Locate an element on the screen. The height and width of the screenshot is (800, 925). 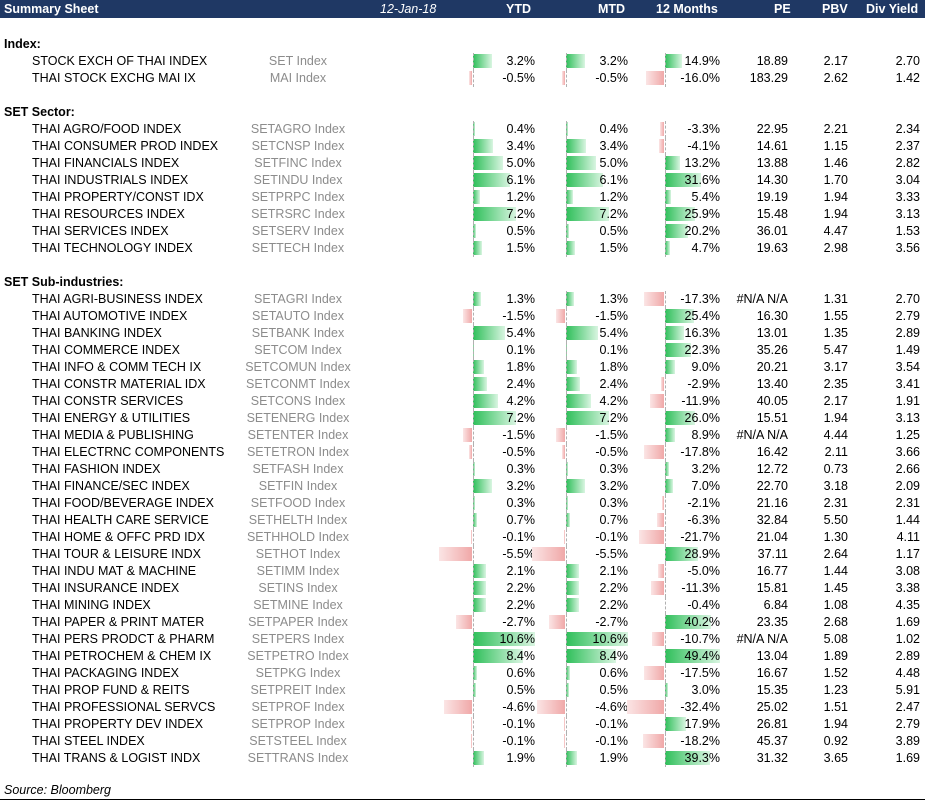
mtd-cell: -4.6% is located at coordinates (582, 707).